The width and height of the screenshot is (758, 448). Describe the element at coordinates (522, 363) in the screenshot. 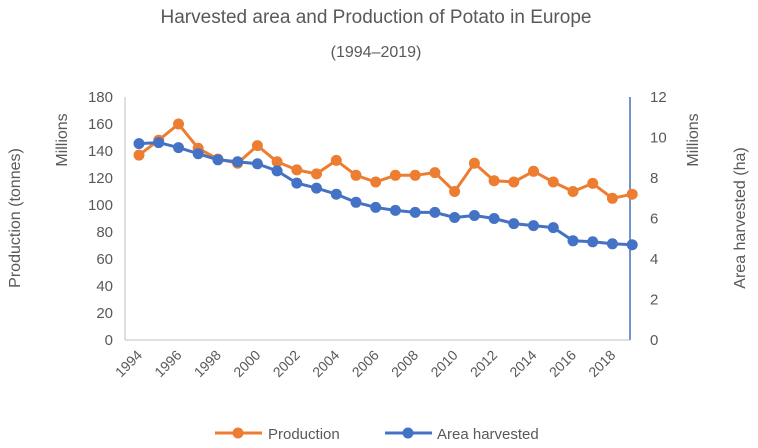

I see `x-tick-label: 2014` at that location.